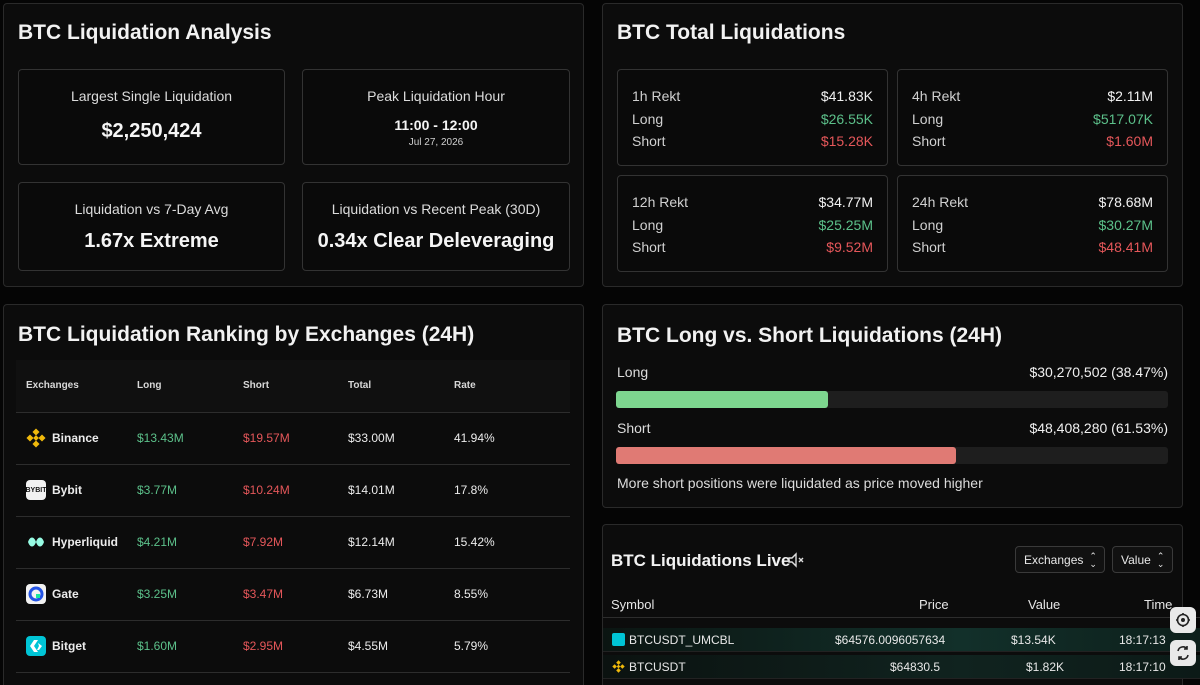 The image size is (1200, 685). What do you see at coordinates (151, 96) in the screenshot?
I see `card-label: Largest Single Liquidation` at bounding box center [151, 96].